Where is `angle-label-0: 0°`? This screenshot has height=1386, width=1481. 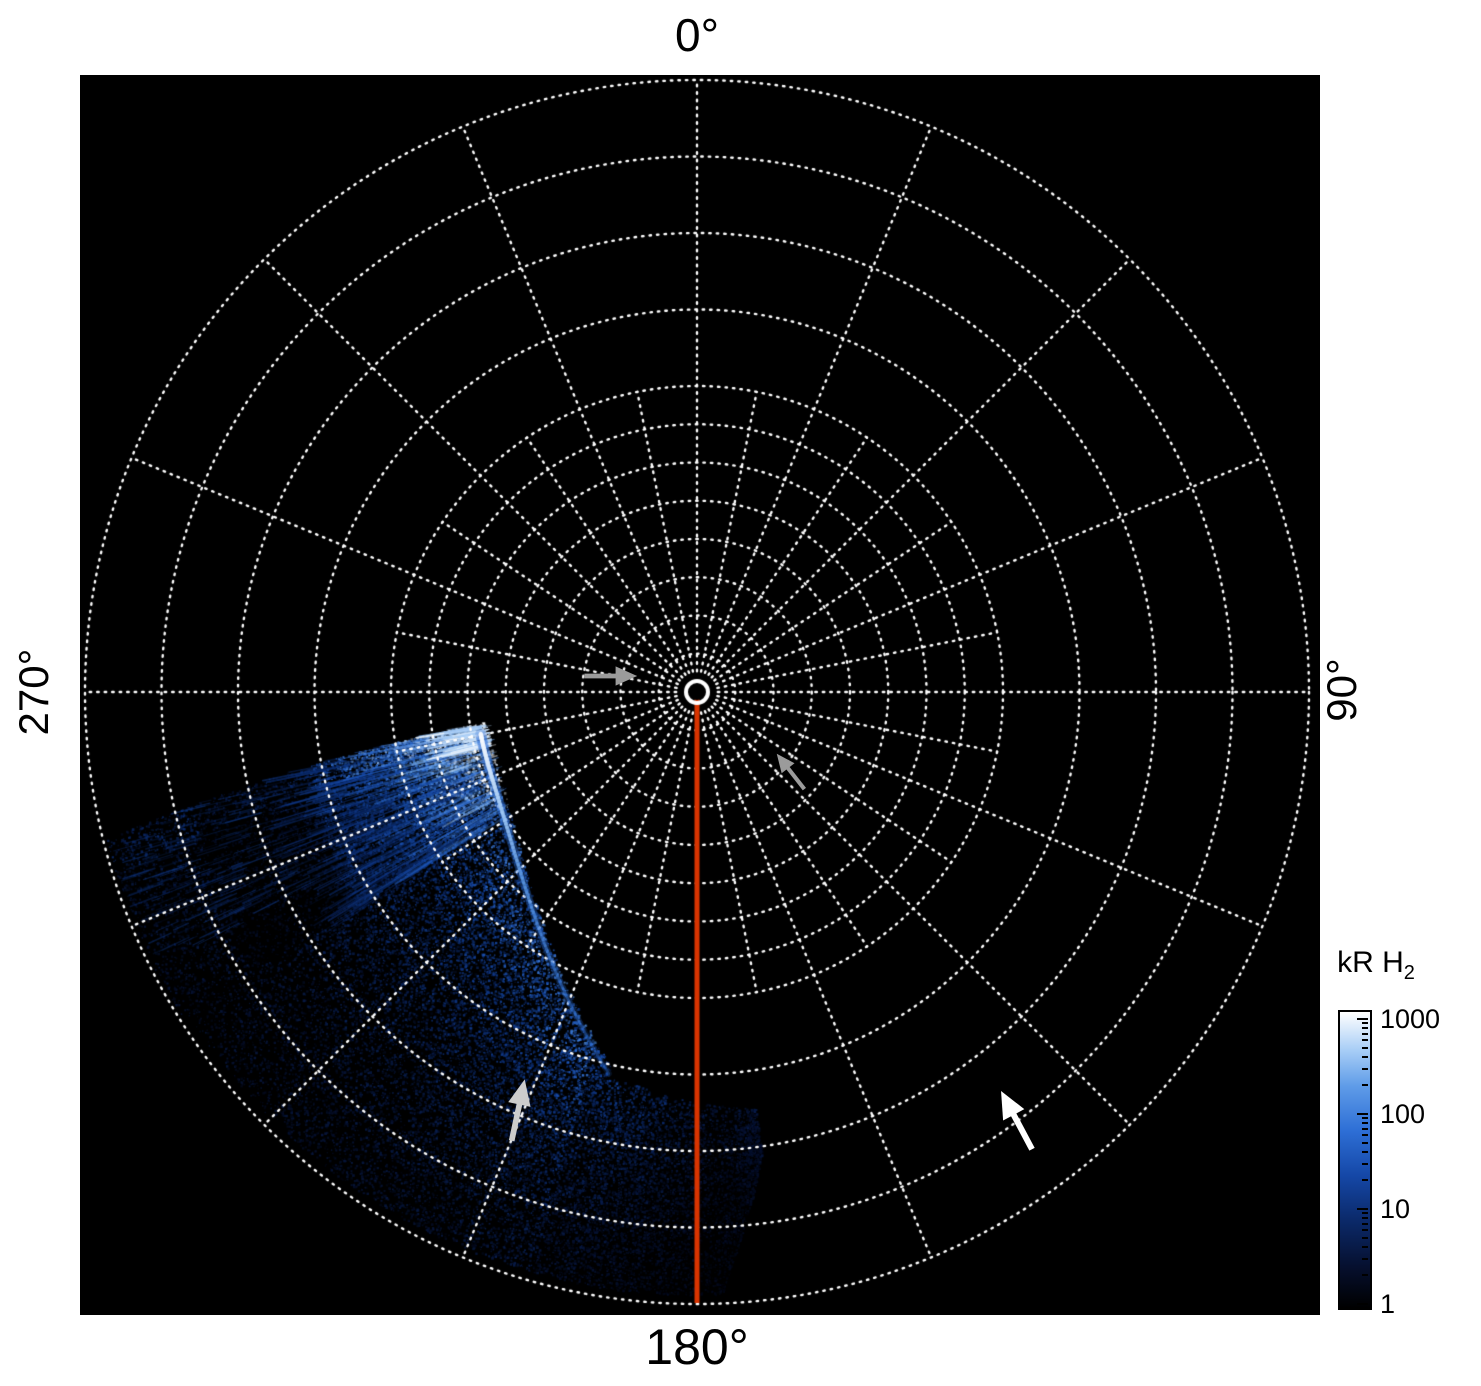 angle-label-0: 0° is located at coordinates (697, 35).